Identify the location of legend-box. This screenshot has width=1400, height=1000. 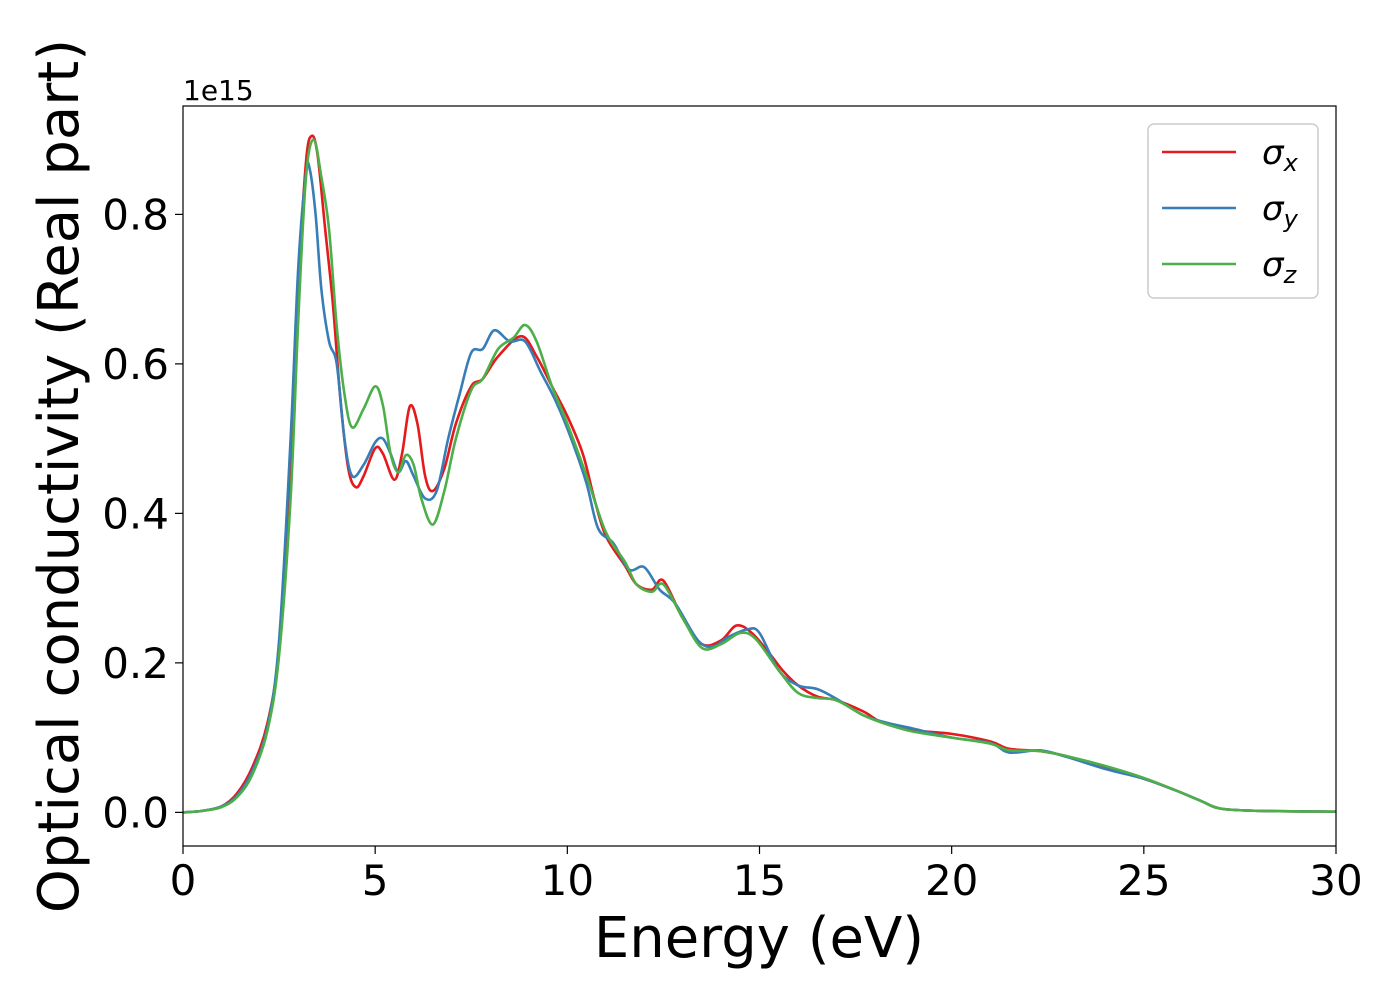
(1233, 211).